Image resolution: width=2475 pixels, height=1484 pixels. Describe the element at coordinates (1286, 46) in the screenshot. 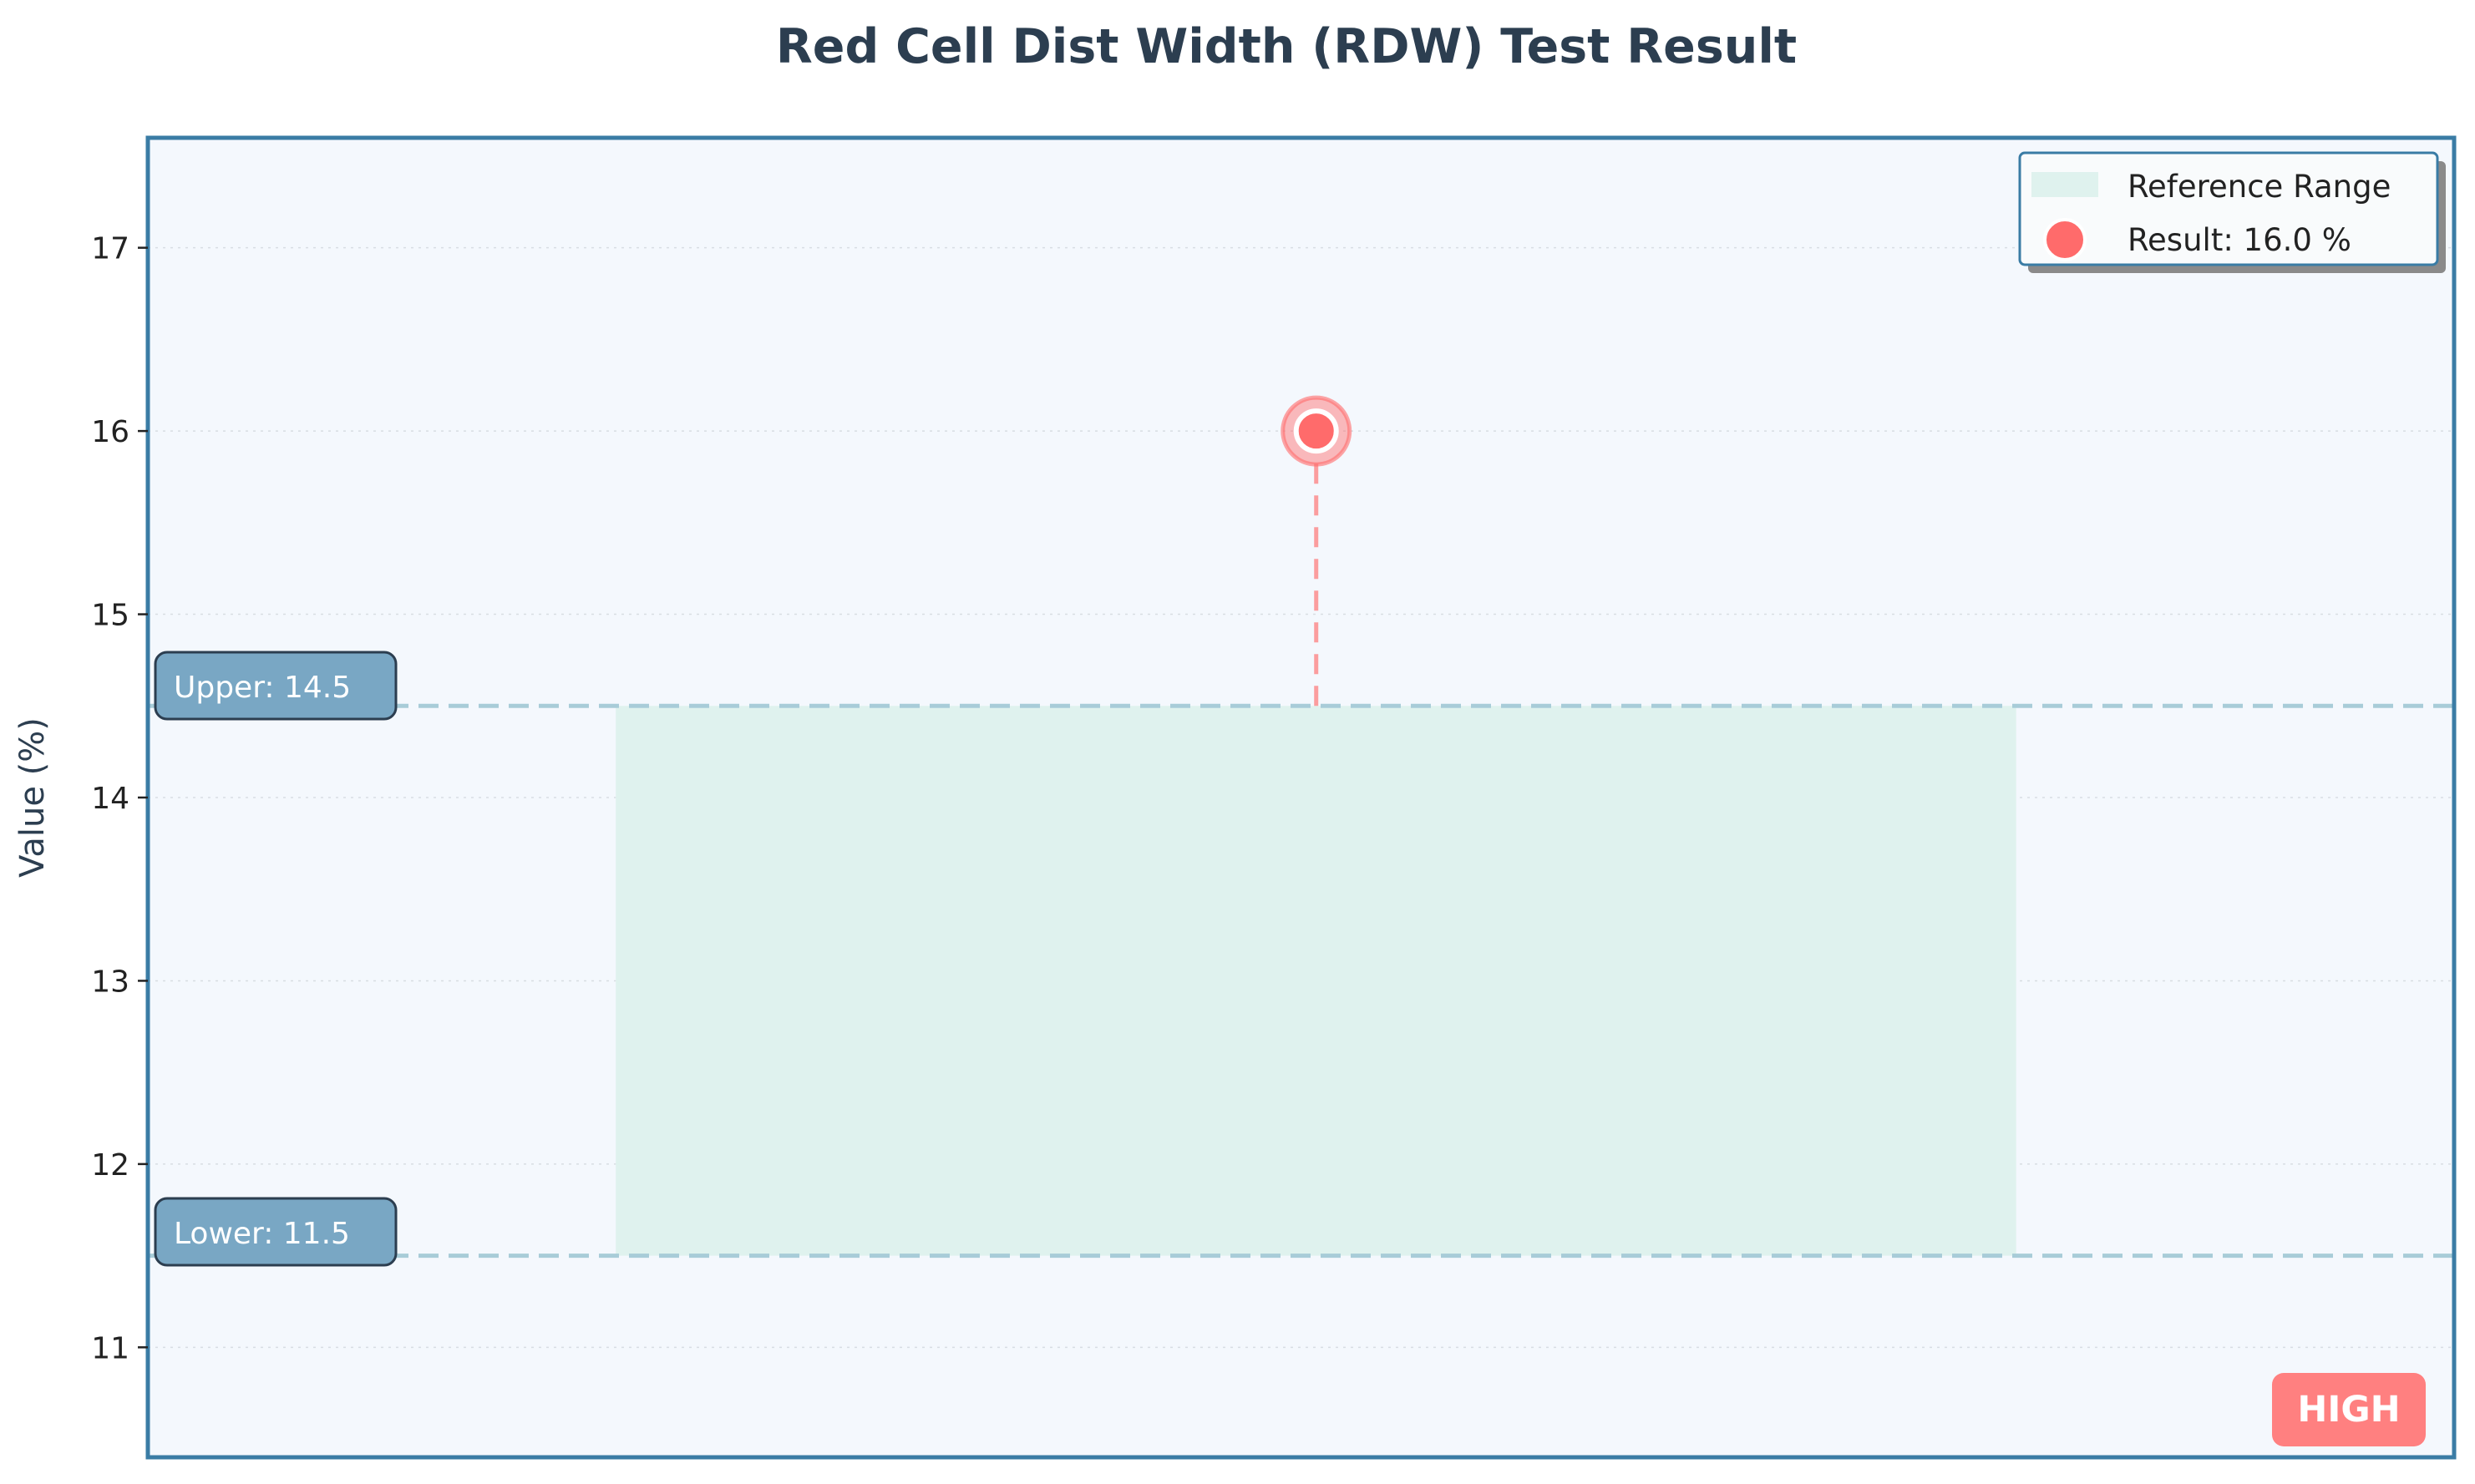

I see `chart-title: Red Cell Dist Width (RDW) Test Result` at that location.